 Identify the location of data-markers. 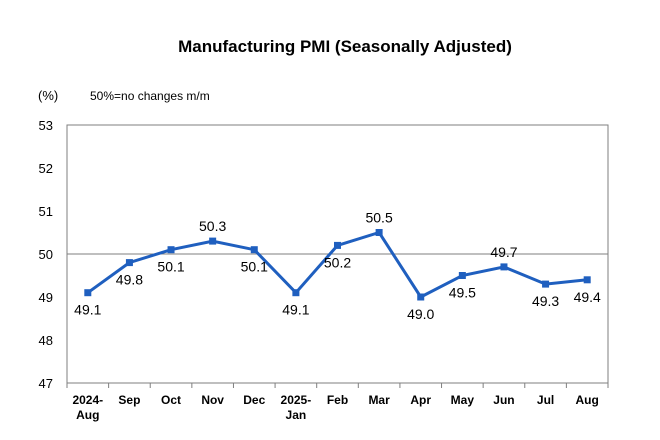
(337, 265).